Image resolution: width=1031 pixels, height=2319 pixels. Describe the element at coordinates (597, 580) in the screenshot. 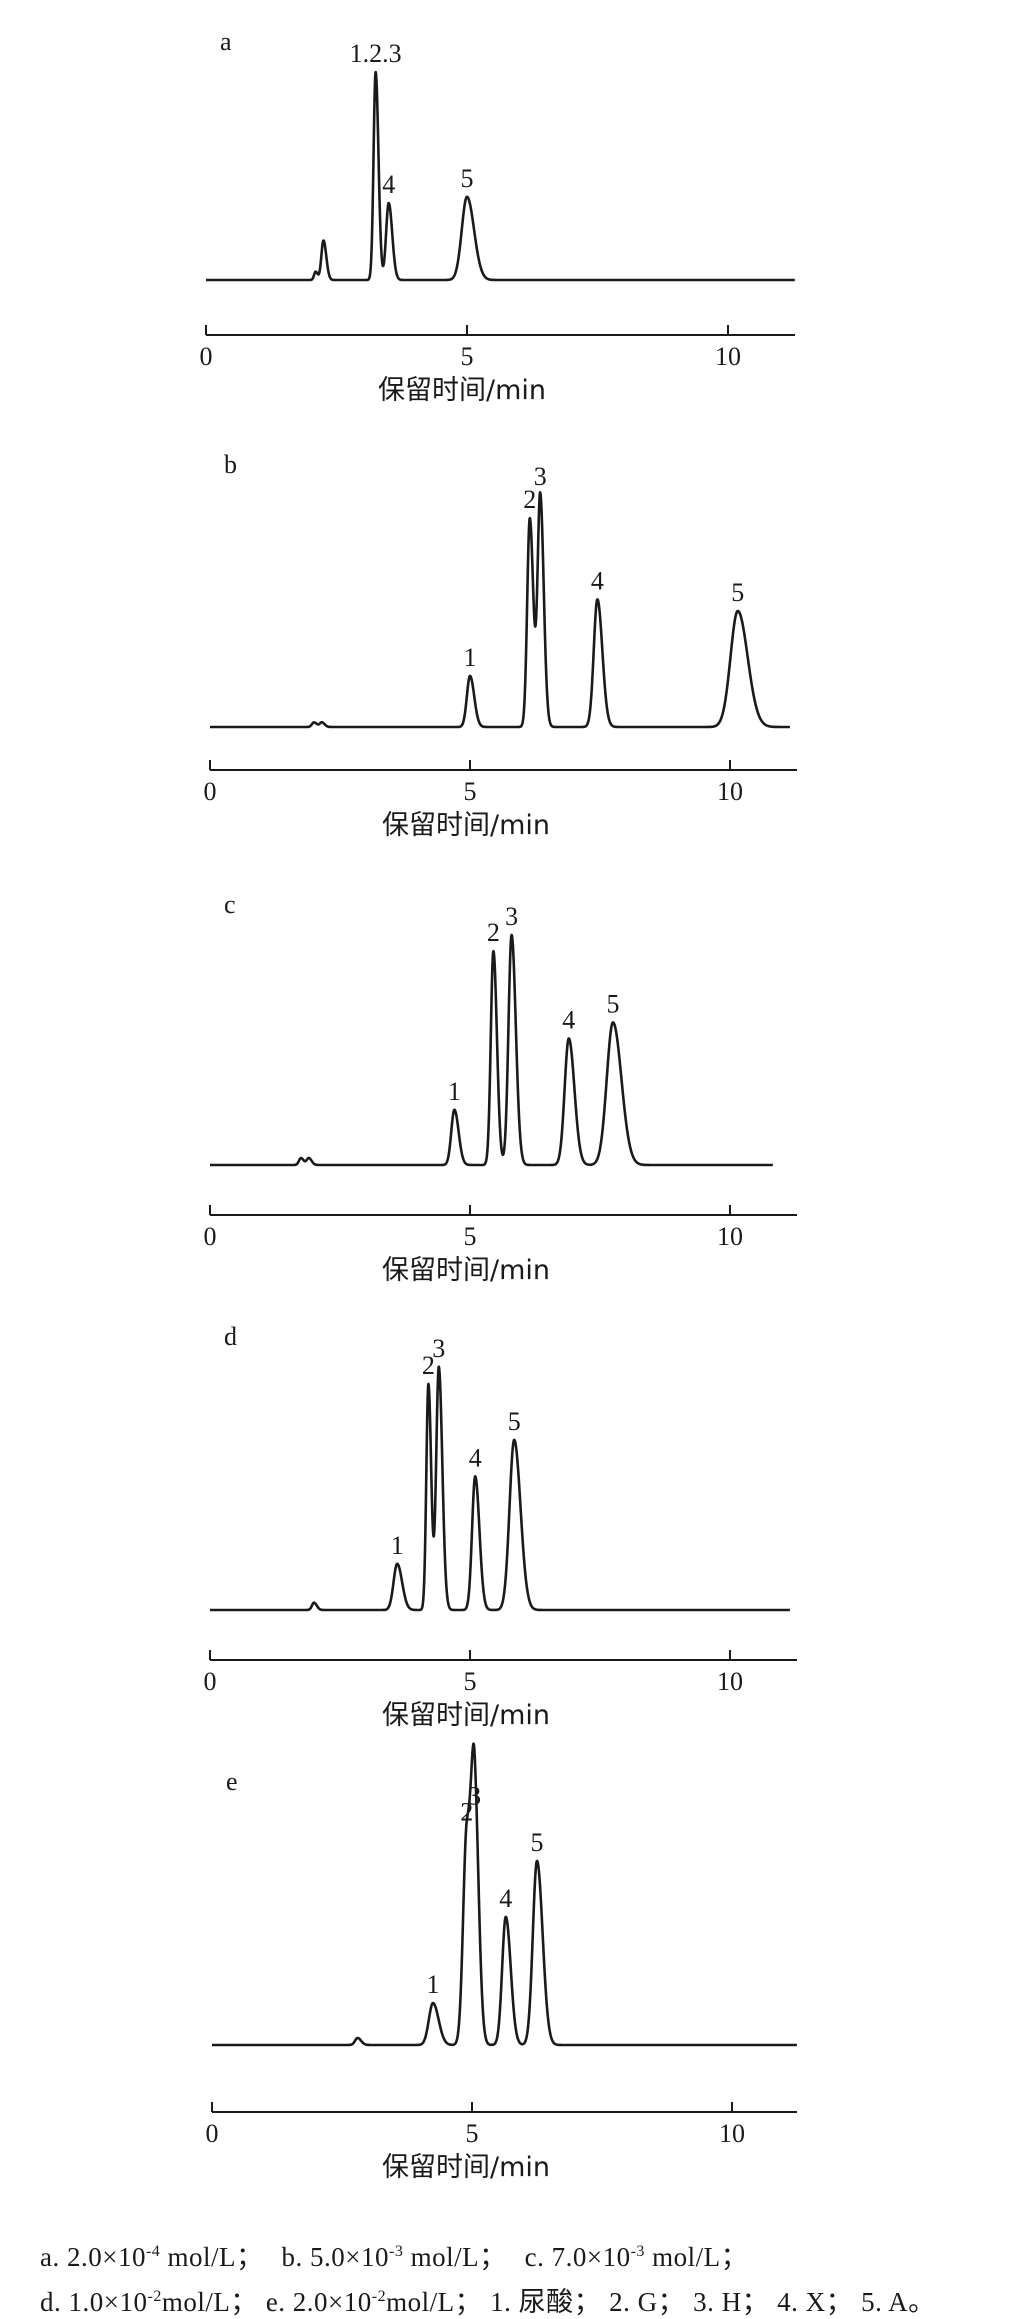

I see `peak-label-b-4: 4` at that location.